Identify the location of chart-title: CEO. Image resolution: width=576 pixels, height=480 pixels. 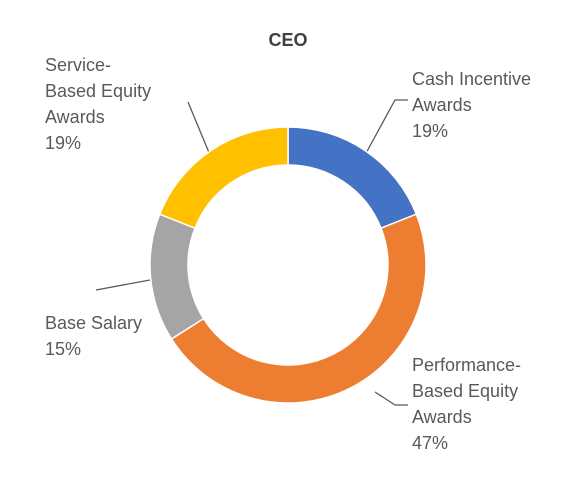
(288, 40).